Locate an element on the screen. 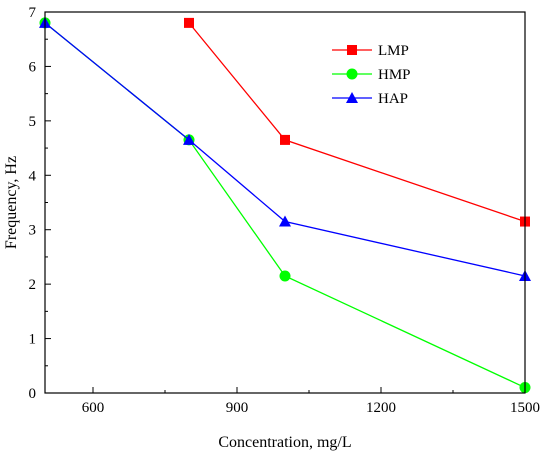 This screenshot has height=456, width=550. legend-label: HAP is located at coordinates (393, 99).